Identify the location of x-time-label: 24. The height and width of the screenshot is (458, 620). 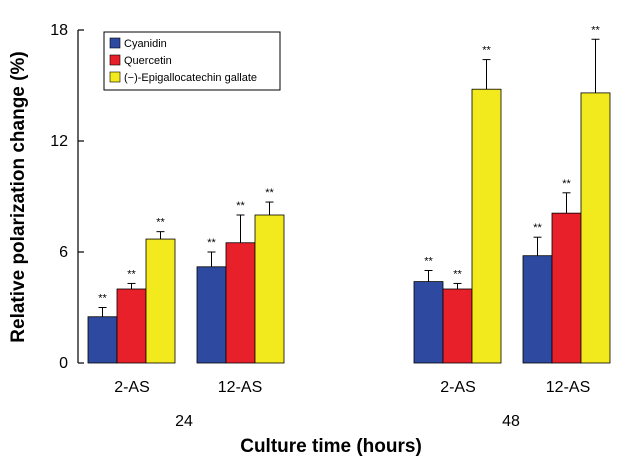
(184, 421).